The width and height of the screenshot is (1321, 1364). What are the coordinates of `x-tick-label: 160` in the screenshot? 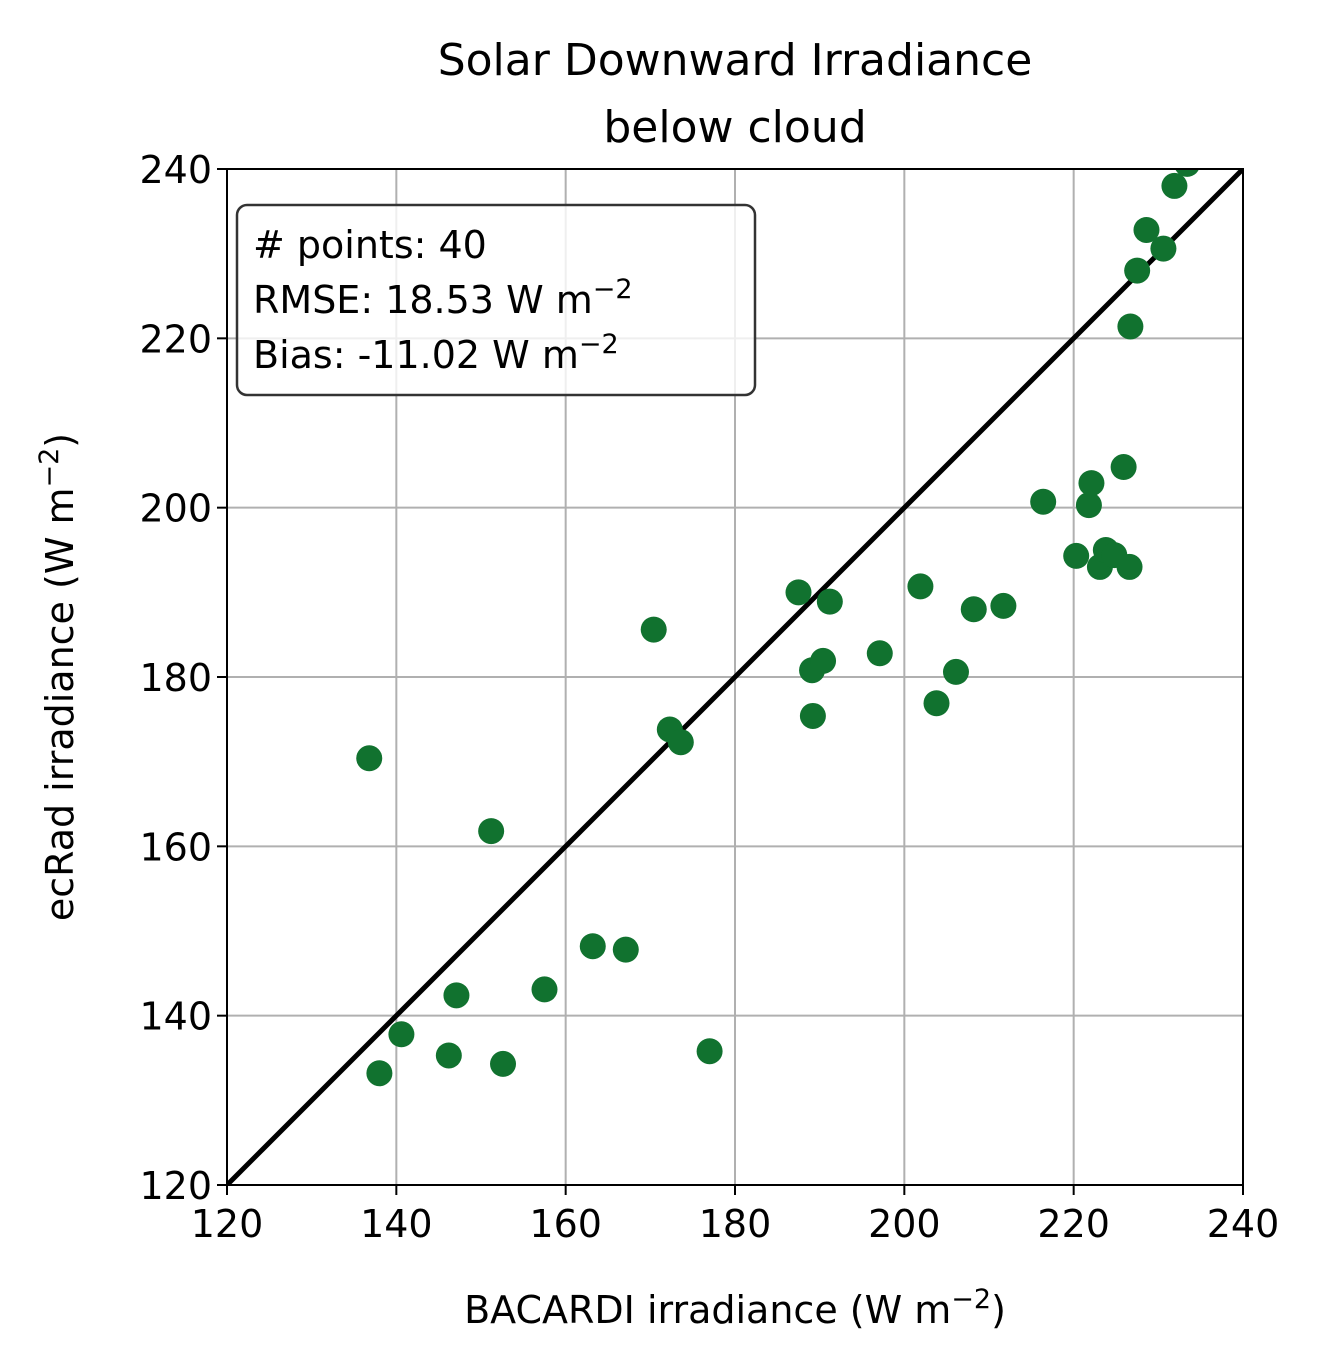 It's located at (565, 1224).